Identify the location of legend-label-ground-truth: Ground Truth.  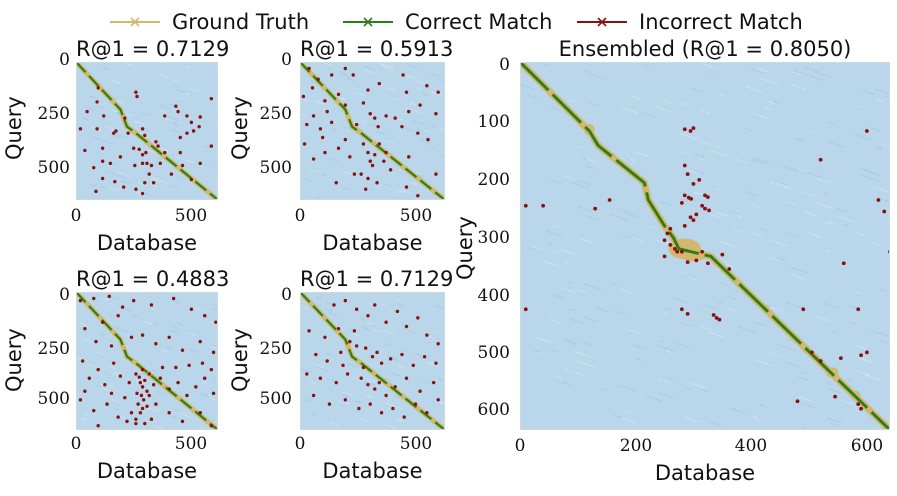
(241, 22).